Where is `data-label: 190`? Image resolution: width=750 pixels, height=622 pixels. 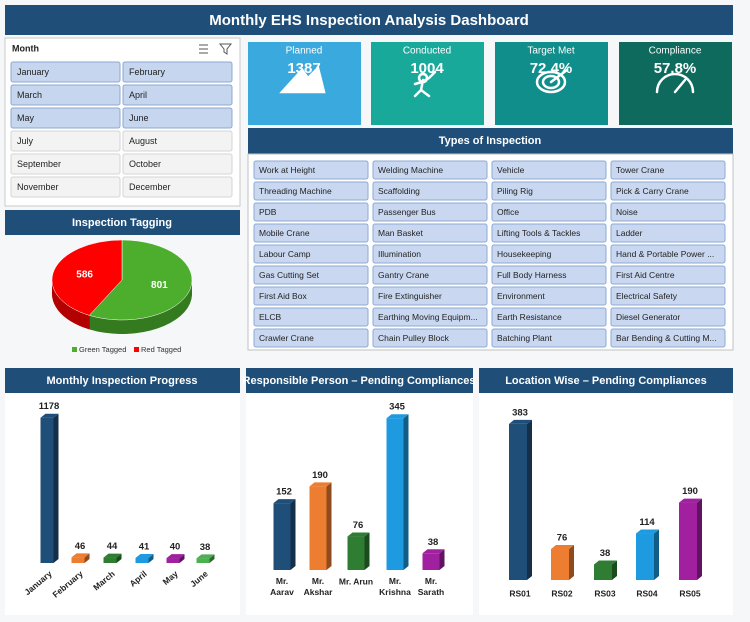 data-label: 190 is located at coordinates (690, 491).